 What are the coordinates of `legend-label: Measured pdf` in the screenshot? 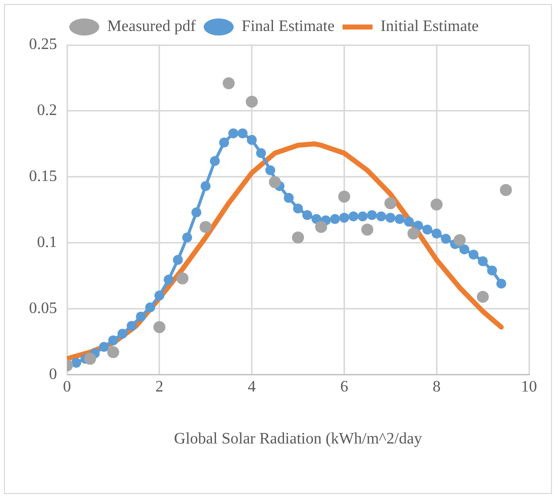 It's located at (151, 27).